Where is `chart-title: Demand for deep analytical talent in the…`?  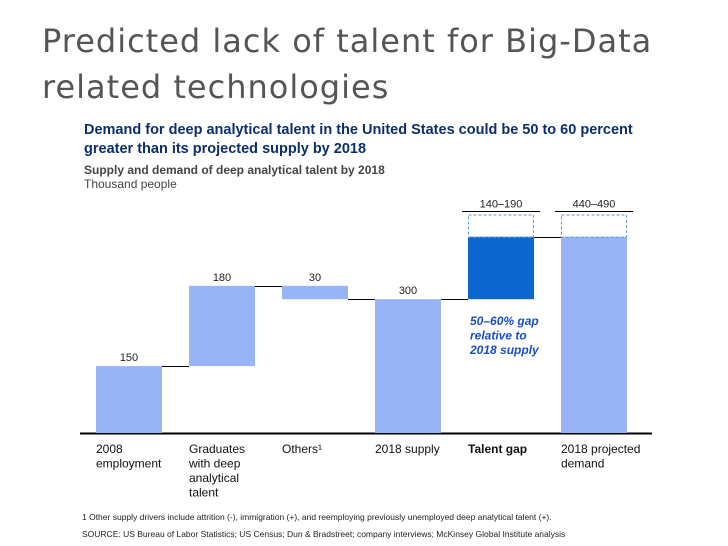
chart-title: Demand for deep analytical talent in the… is located at coordinates (358, 139).